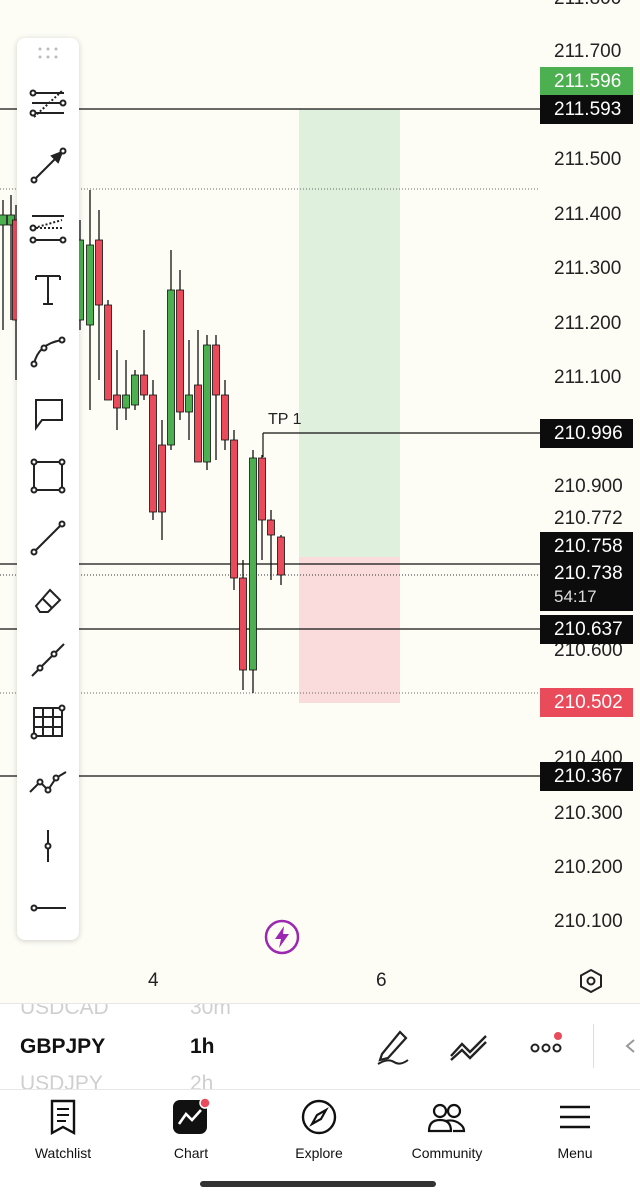  What do you see at coordinates (586, 433) in the screenshot?
I see `tp1-tag: 210.996` at bounding box center [586, 433].